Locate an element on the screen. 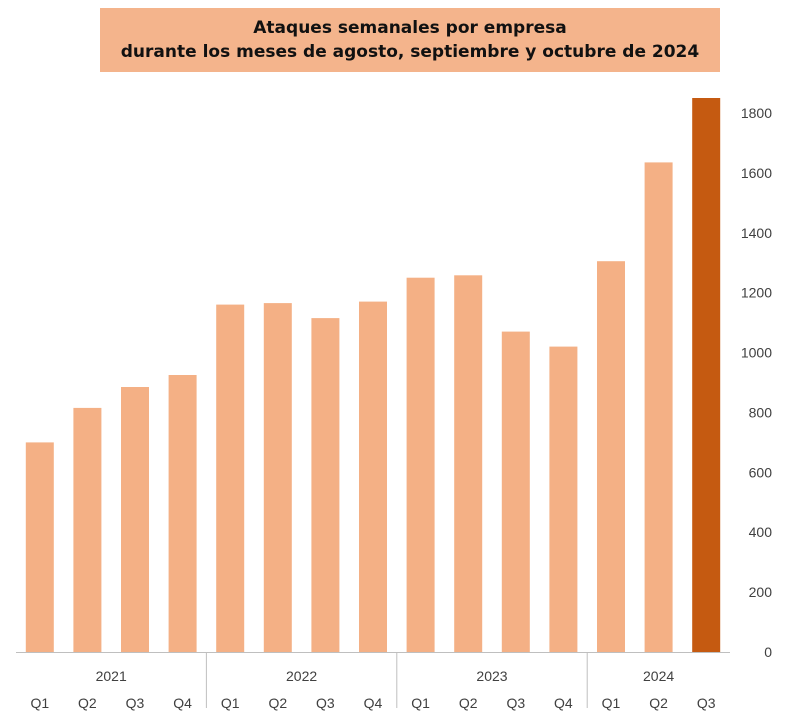 This screenshot has width=800, height=720. y-tick-label: 800 is located at coordinates (761, 412).